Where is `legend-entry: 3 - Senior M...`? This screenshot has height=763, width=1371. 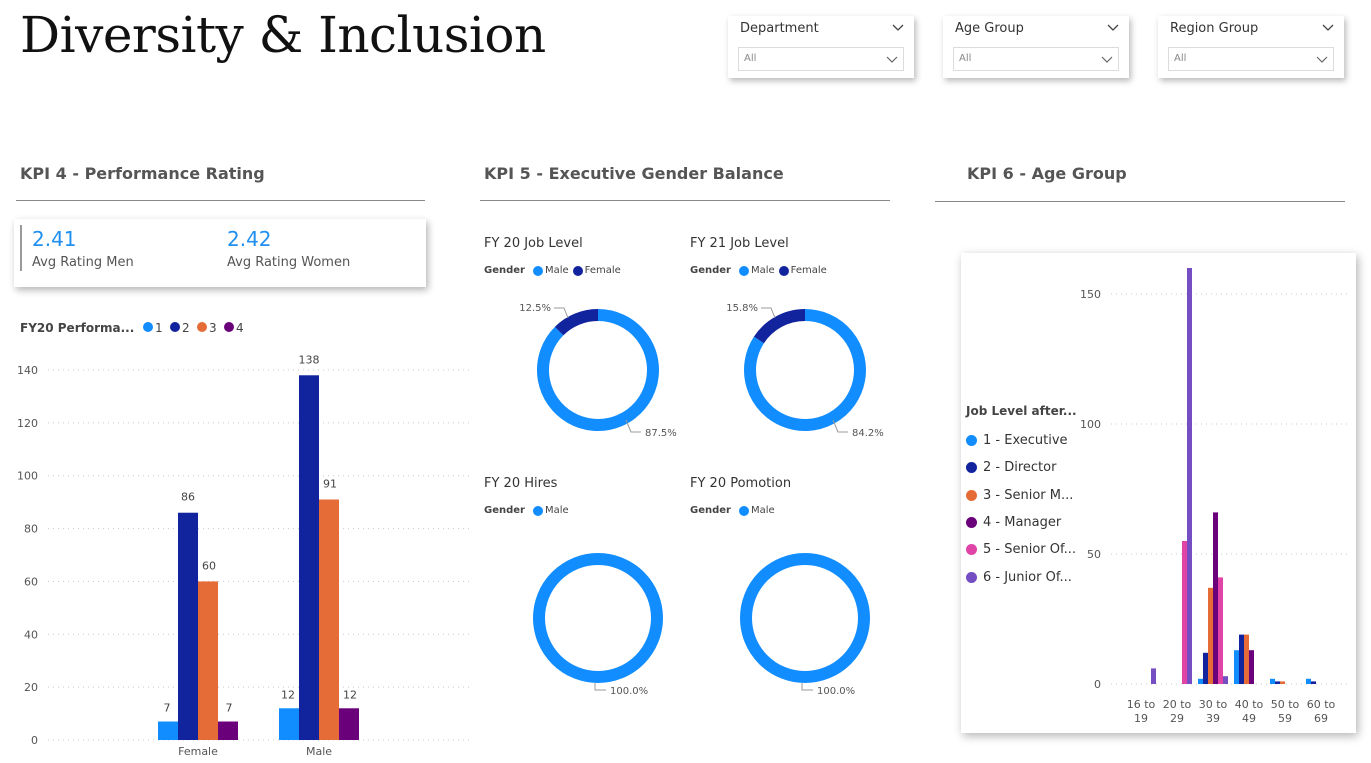 legend-entry: 3 - Senior M... is located at coordinates (1021, 495).